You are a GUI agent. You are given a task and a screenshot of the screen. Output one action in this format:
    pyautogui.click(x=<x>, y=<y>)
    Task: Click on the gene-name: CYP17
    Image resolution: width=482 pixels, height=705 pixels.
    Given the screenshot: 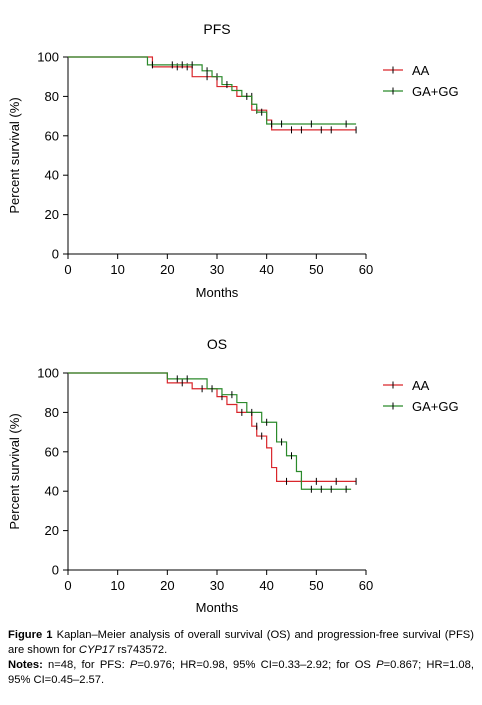 What is the action you would take?
    pyautogui.click(x=96, y=650)
    